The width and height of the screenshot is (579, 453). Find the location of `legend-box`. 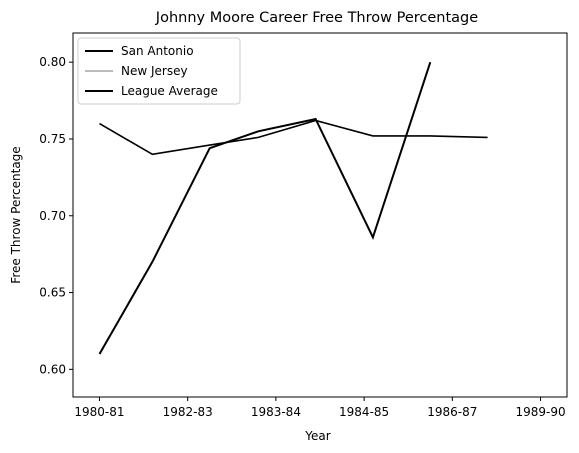

legend-box is located at coordinates (159, 71).